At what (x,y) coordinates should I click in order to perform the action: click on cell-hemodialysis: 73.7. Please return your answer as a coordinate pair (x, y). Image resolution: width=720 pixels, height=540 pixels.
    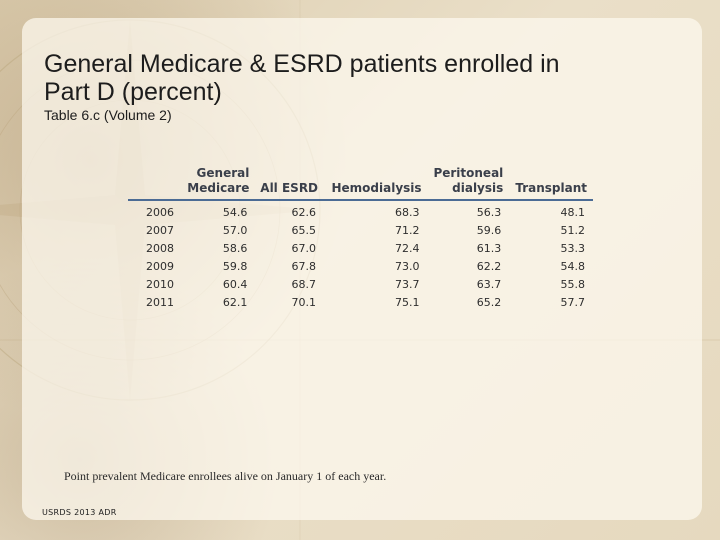
    Looking at the image, I should click on (407, 284).